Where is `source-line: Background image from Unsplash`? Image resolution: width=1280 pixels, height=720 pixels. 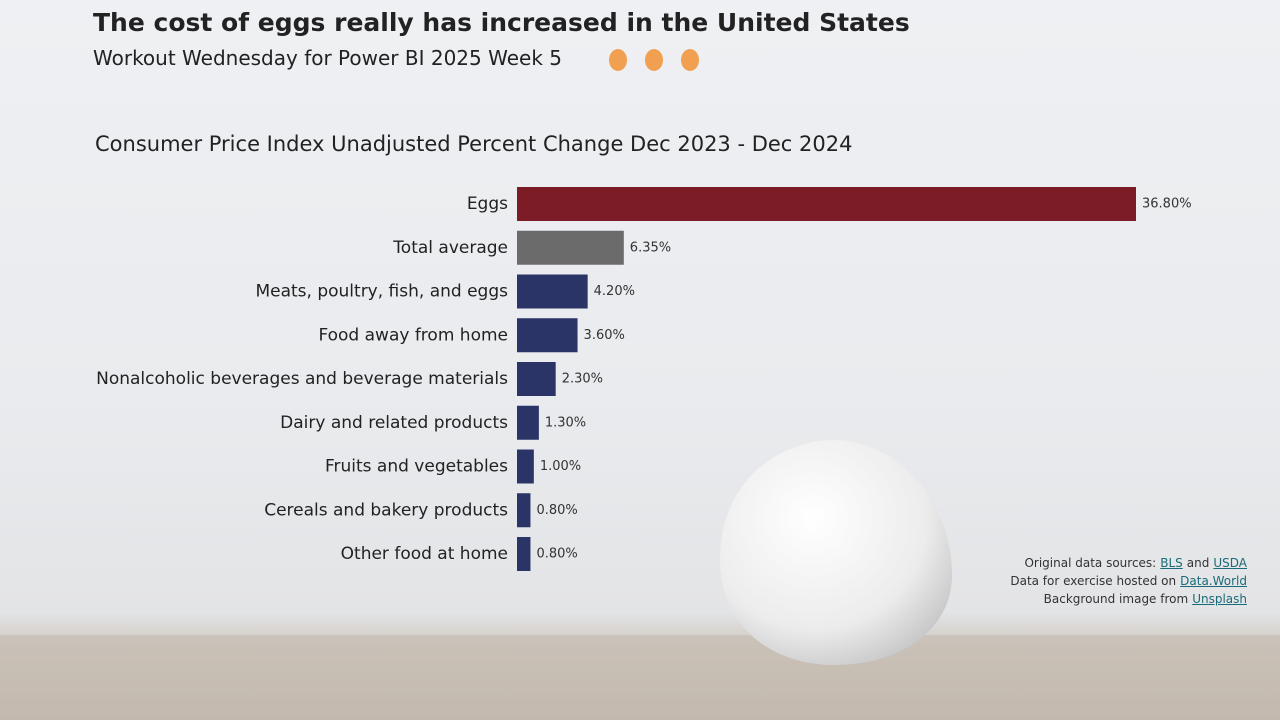 source-line: Background image from Unsplash is located at coordinates (1126, 599).